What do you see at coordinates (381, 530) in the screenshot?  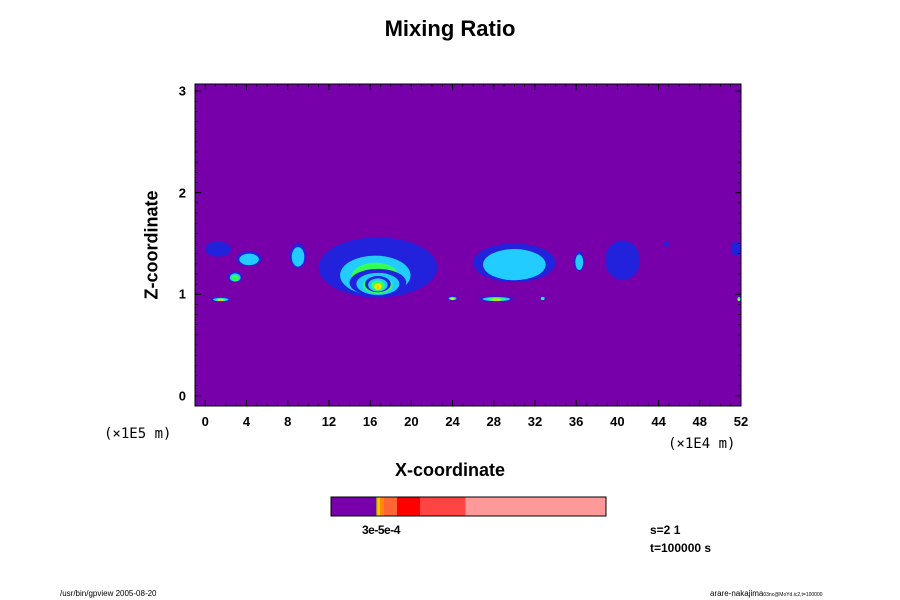 I see `colorbar-label: 3e-5e-4` at bounding box center [381, 530].